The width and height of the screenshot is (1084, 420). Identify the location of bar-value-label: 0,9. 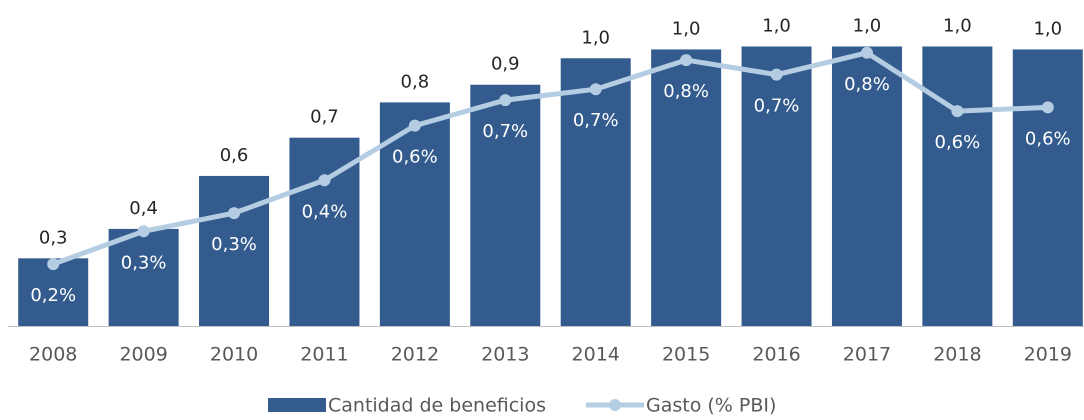
(505, 64).